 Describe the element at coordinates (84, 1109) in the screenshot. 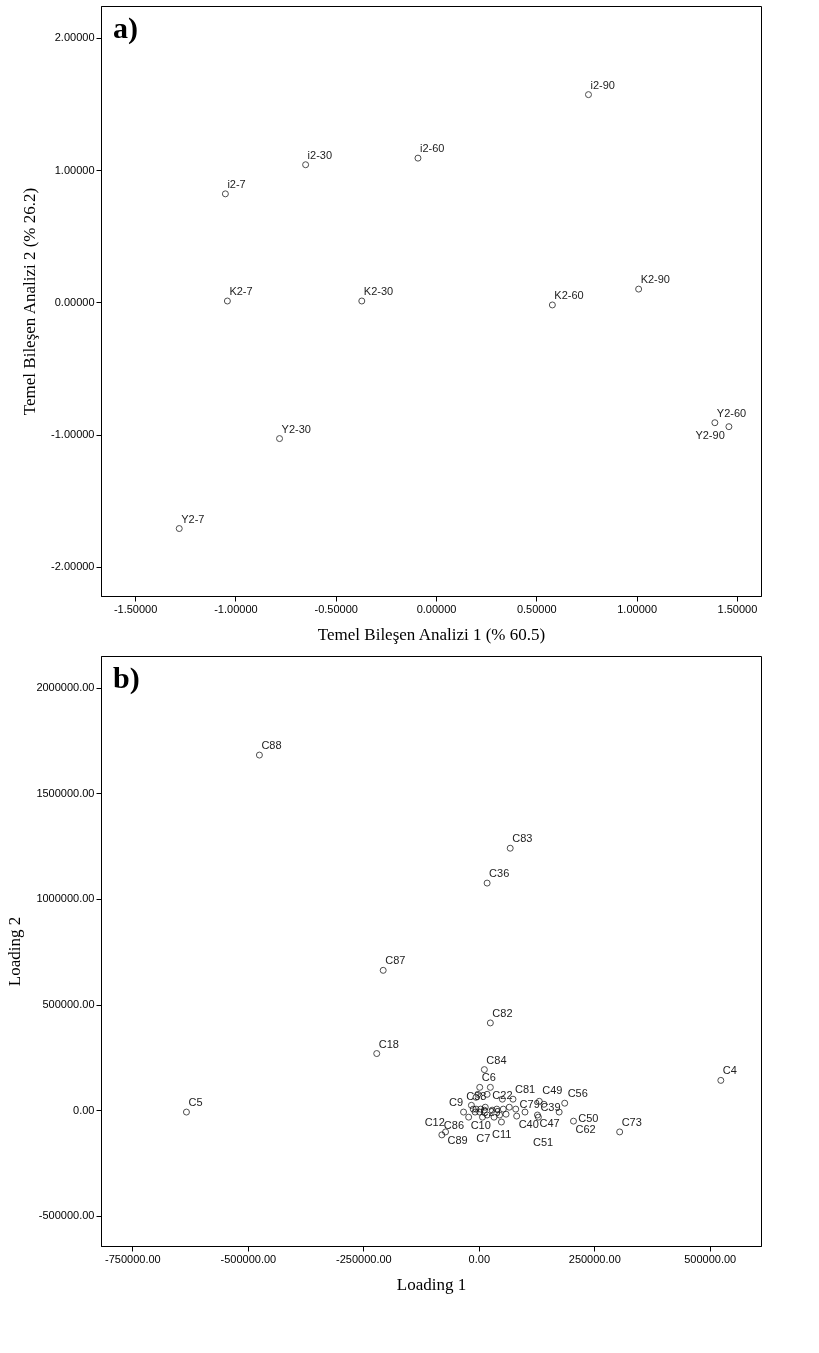

I see `y-tick-label: 0.00` at that location.